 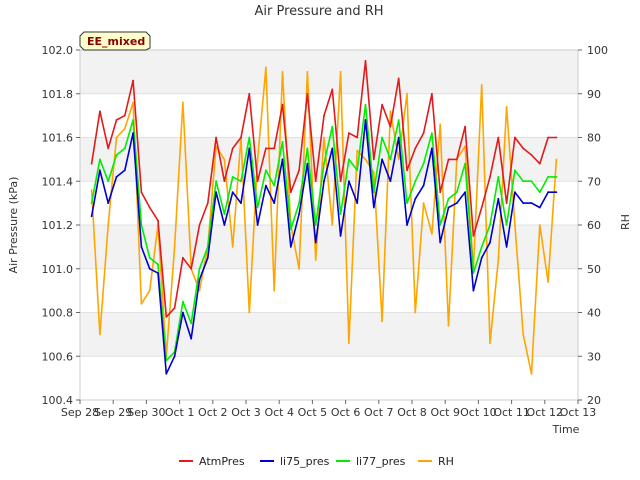 I want to click on legend-item-rh: RH, so click(x=436, y=461).